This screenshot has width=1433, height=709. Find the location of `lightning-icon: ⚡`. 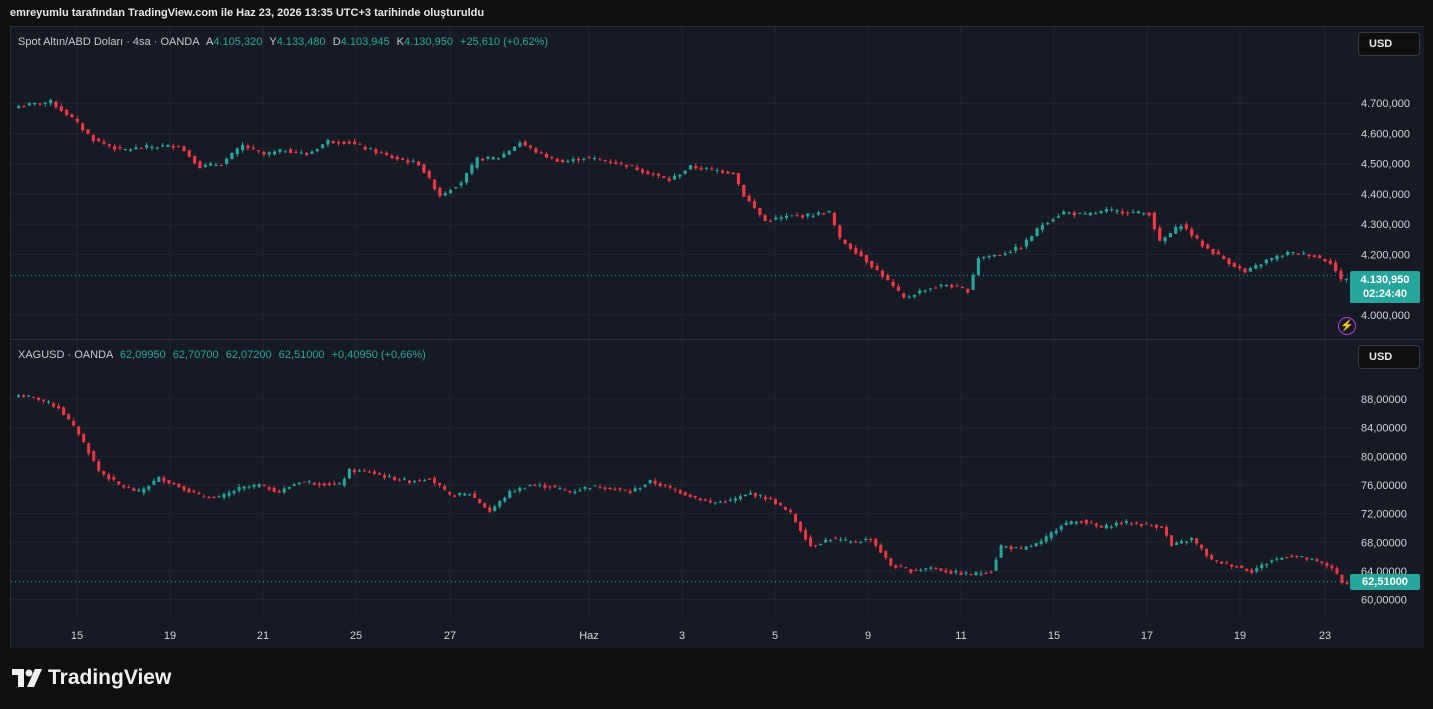

lightning-icon: ⚡ is located at coordinates (1347, 326).